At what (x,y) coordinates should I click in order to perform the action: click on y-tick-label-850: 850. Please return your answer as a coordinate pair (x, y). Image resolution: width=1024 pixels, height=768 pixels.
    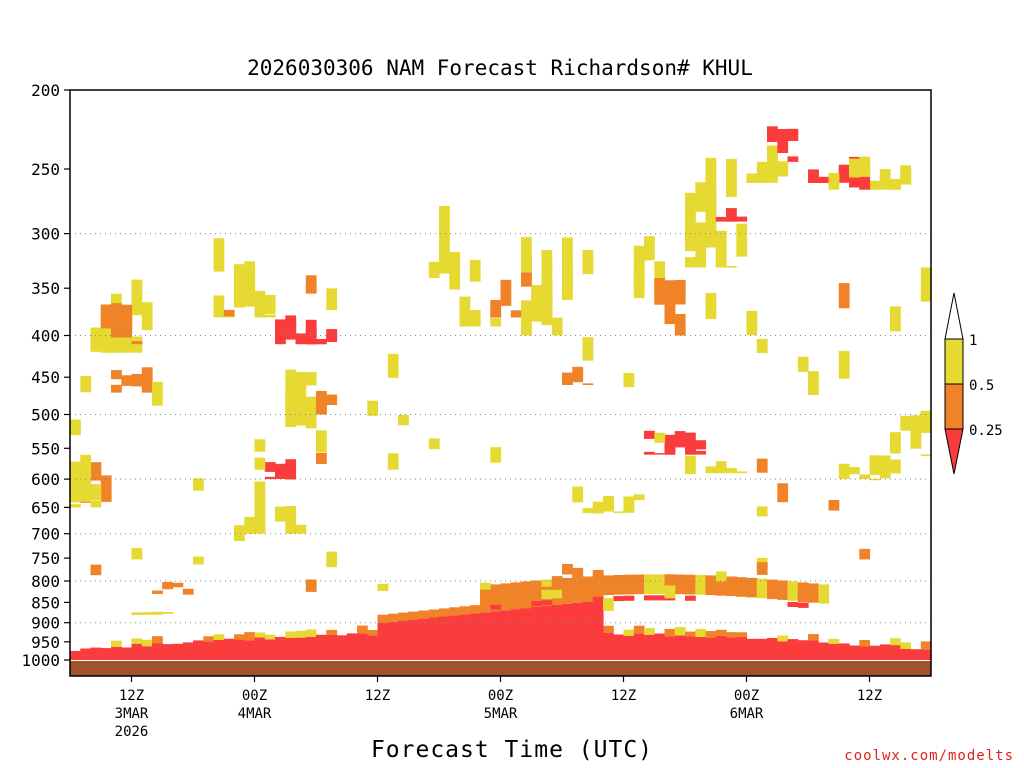
    Looking at the image, I should click on (45, 602).